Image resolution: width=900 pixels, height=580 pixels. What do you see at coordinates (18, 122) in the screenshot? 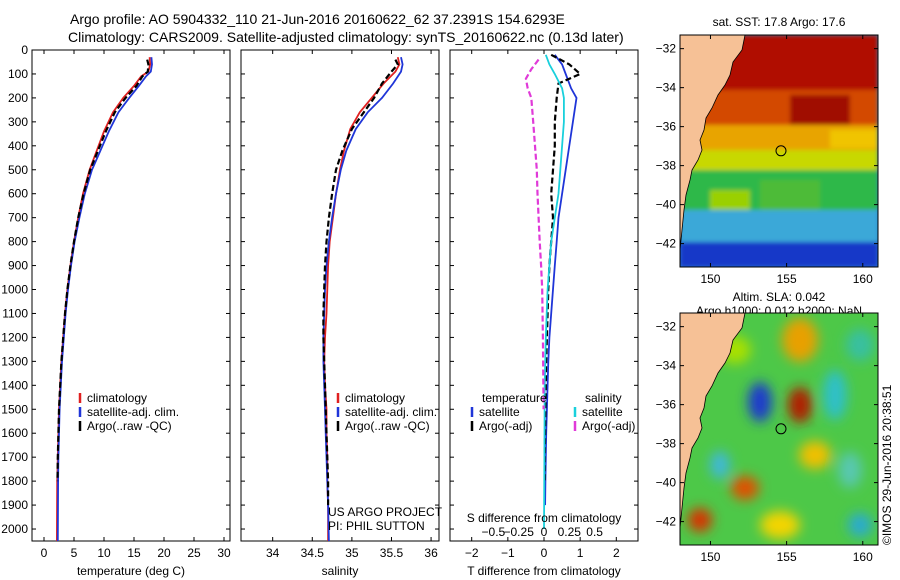
I see `y-tick-label: 300` at bounding box center [18, 122].